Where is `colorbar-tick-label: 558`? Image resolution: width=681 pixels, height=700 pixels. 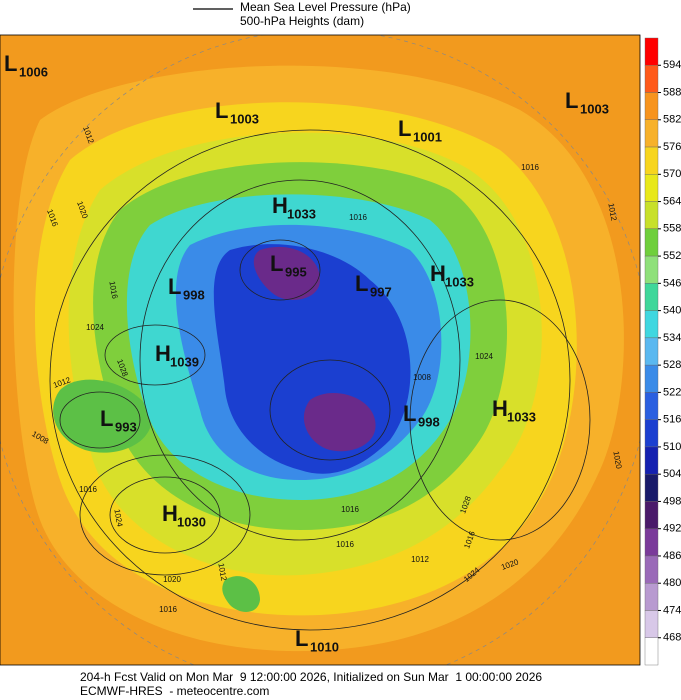 colorbar-tick-label: 558 is located at coordinates (672, 229).